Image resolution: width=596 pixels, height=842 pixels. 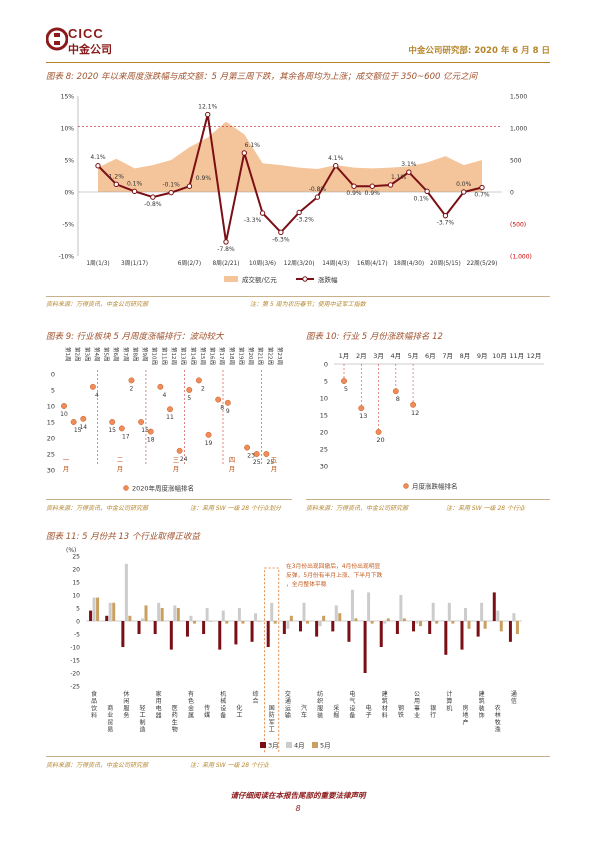 I want to click on category-label-char: 纺, so click(x=320, y=694).